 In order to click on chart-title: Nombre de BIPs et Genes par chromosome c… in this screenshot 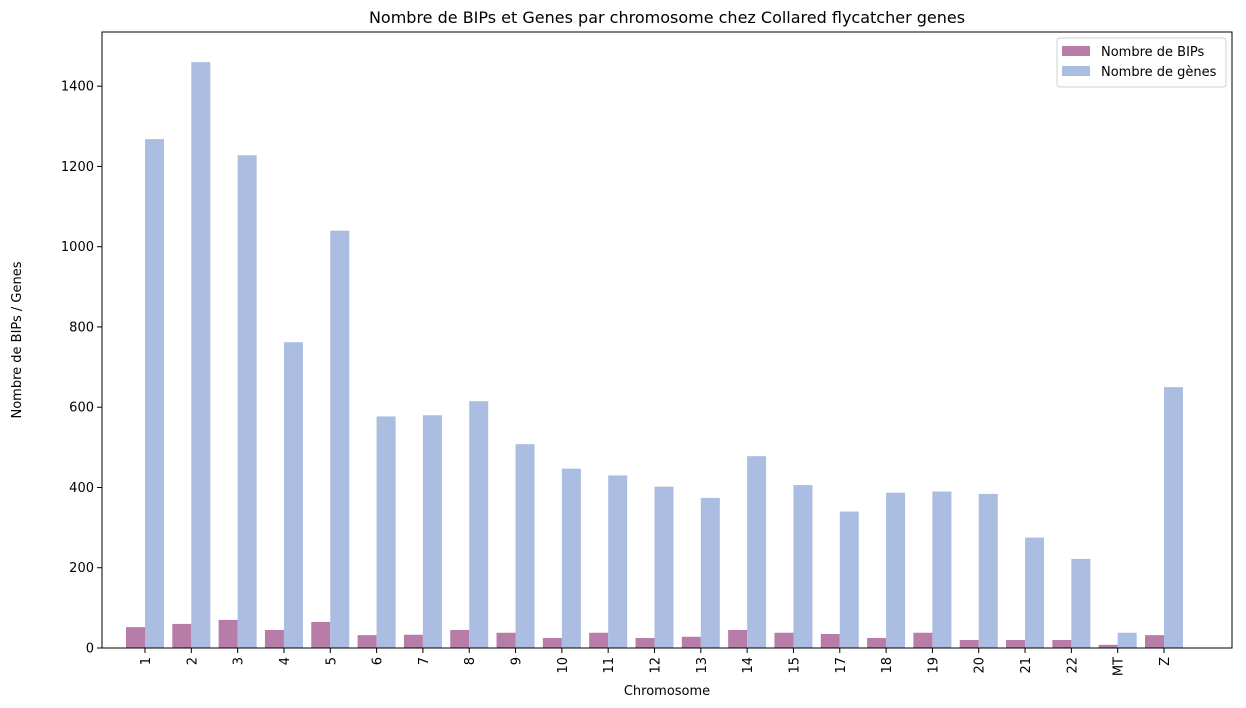, I will do `click(667, 17)`.